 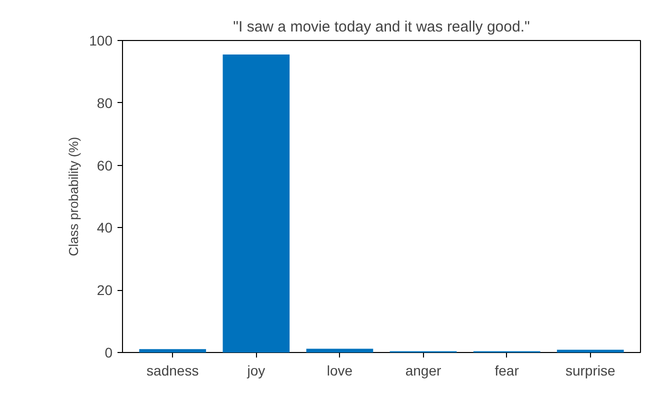 I want to click on chart-title: "I saw a movie today and it was really good.", so click(x=381, y=27).